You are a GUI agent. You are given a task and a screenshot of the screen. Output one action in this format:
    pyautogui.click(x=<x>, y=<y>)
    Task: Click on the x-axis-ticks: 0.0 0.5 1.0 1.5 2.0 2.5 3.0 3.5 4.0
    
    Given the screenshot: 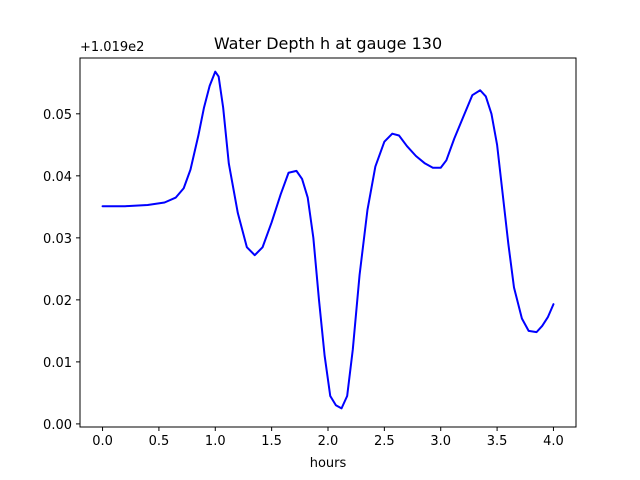 What is the action you would take?
    pyautogui.click(x=328, y=438)
    